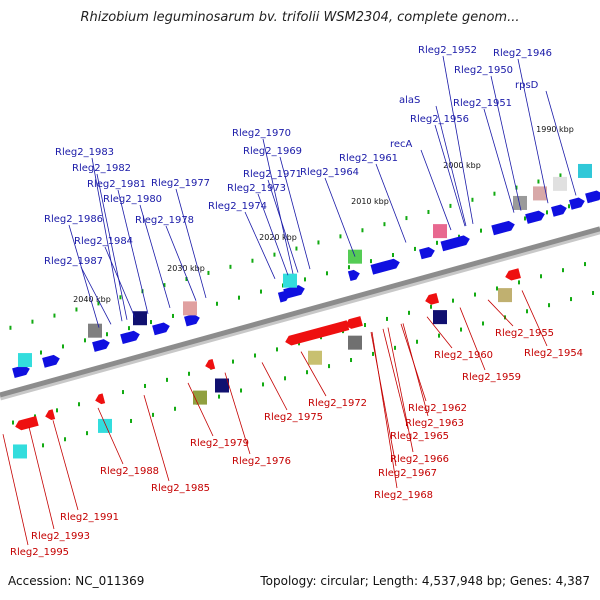  Describe the element at coordinates (129, 471) in the screenshot. I see `reverse-gene-label: Rleg2_1988` at that location.